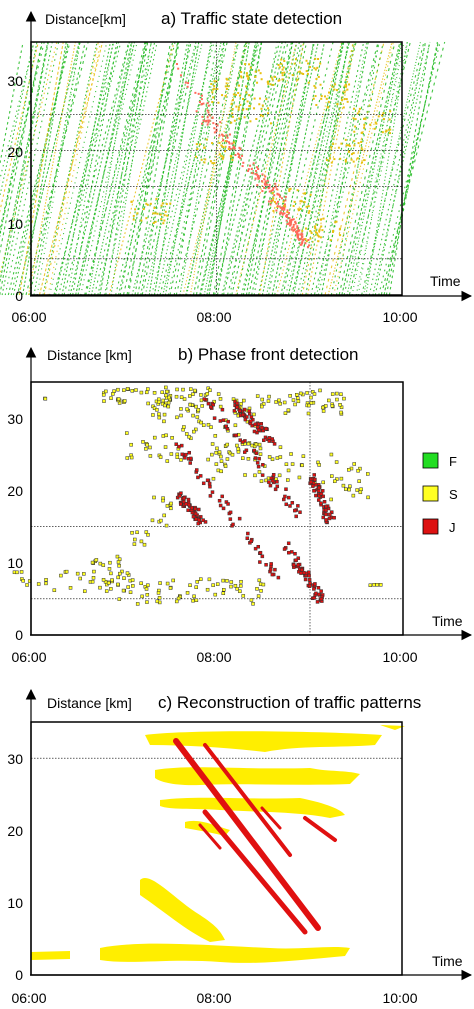  Describe the element at coordinates (15, 759) in the screenshot. I see `panel-c-ytick-30: 30` at that location.